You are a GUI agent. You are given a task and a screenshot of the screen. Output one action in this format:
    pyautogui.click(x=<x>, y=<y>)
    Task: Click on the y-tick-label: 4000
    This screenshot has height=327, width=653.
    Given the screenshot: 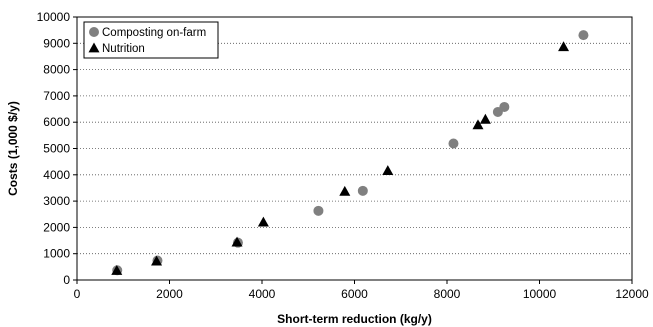 What is the action you would take?
    pyautogui.click(x=56, y=175)
    